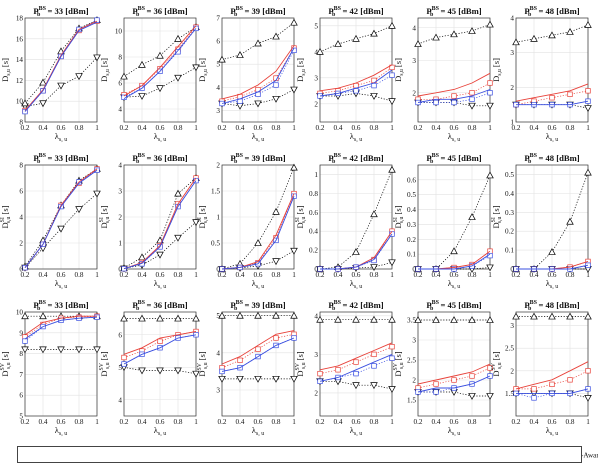 Image resolution: width=598 pixels, height=467 pixels. Describe the element at coordinates (200, 366) in the screenshot. I see `y-axis-label-sup: SV` at that location.